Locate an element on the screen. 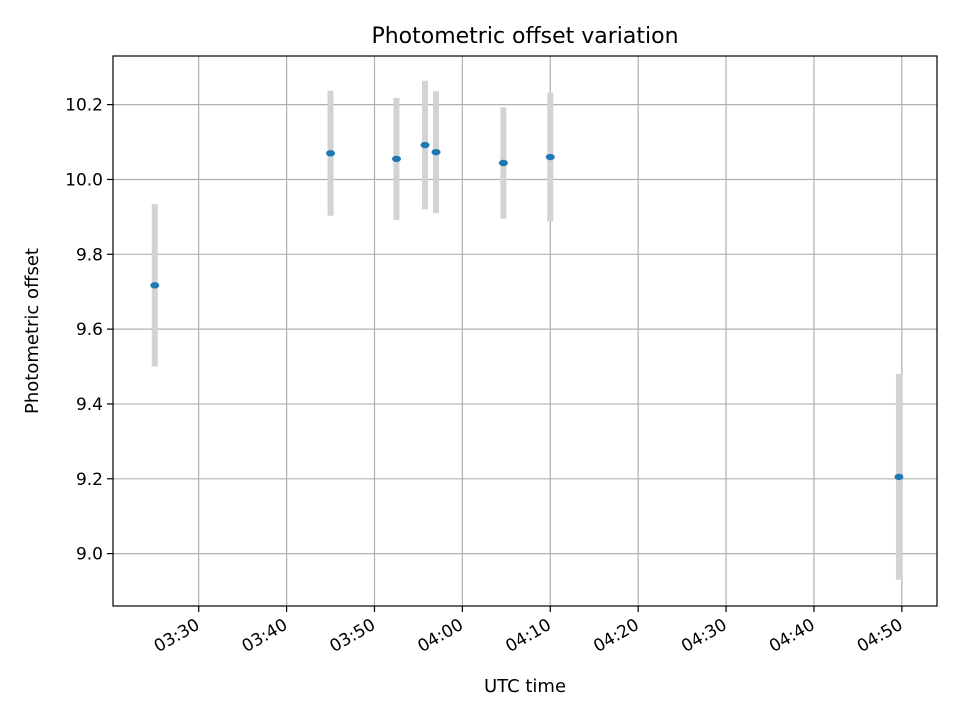  y-tick-label: 9.8 is located at coordinates (89, 255).